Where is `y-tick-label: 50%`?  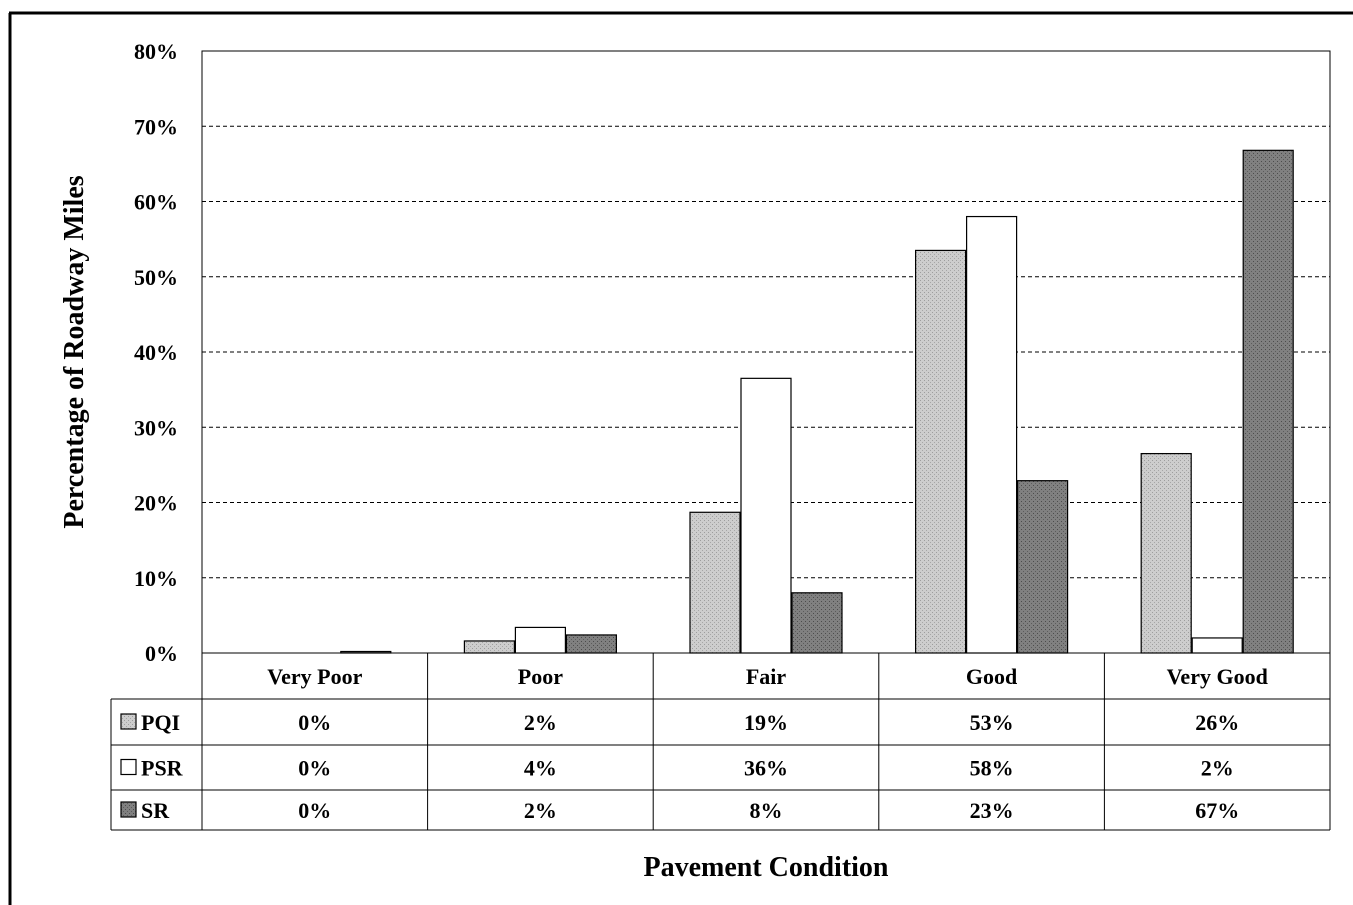 y-tick-label: 50% is located at coordinates (156, 277).